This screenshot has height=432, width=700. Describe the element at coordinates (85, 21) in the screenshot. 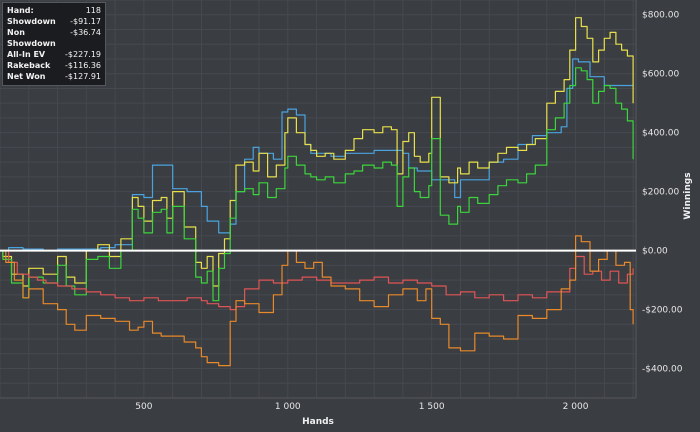

I see `summary-value: -$91.17` at that location.